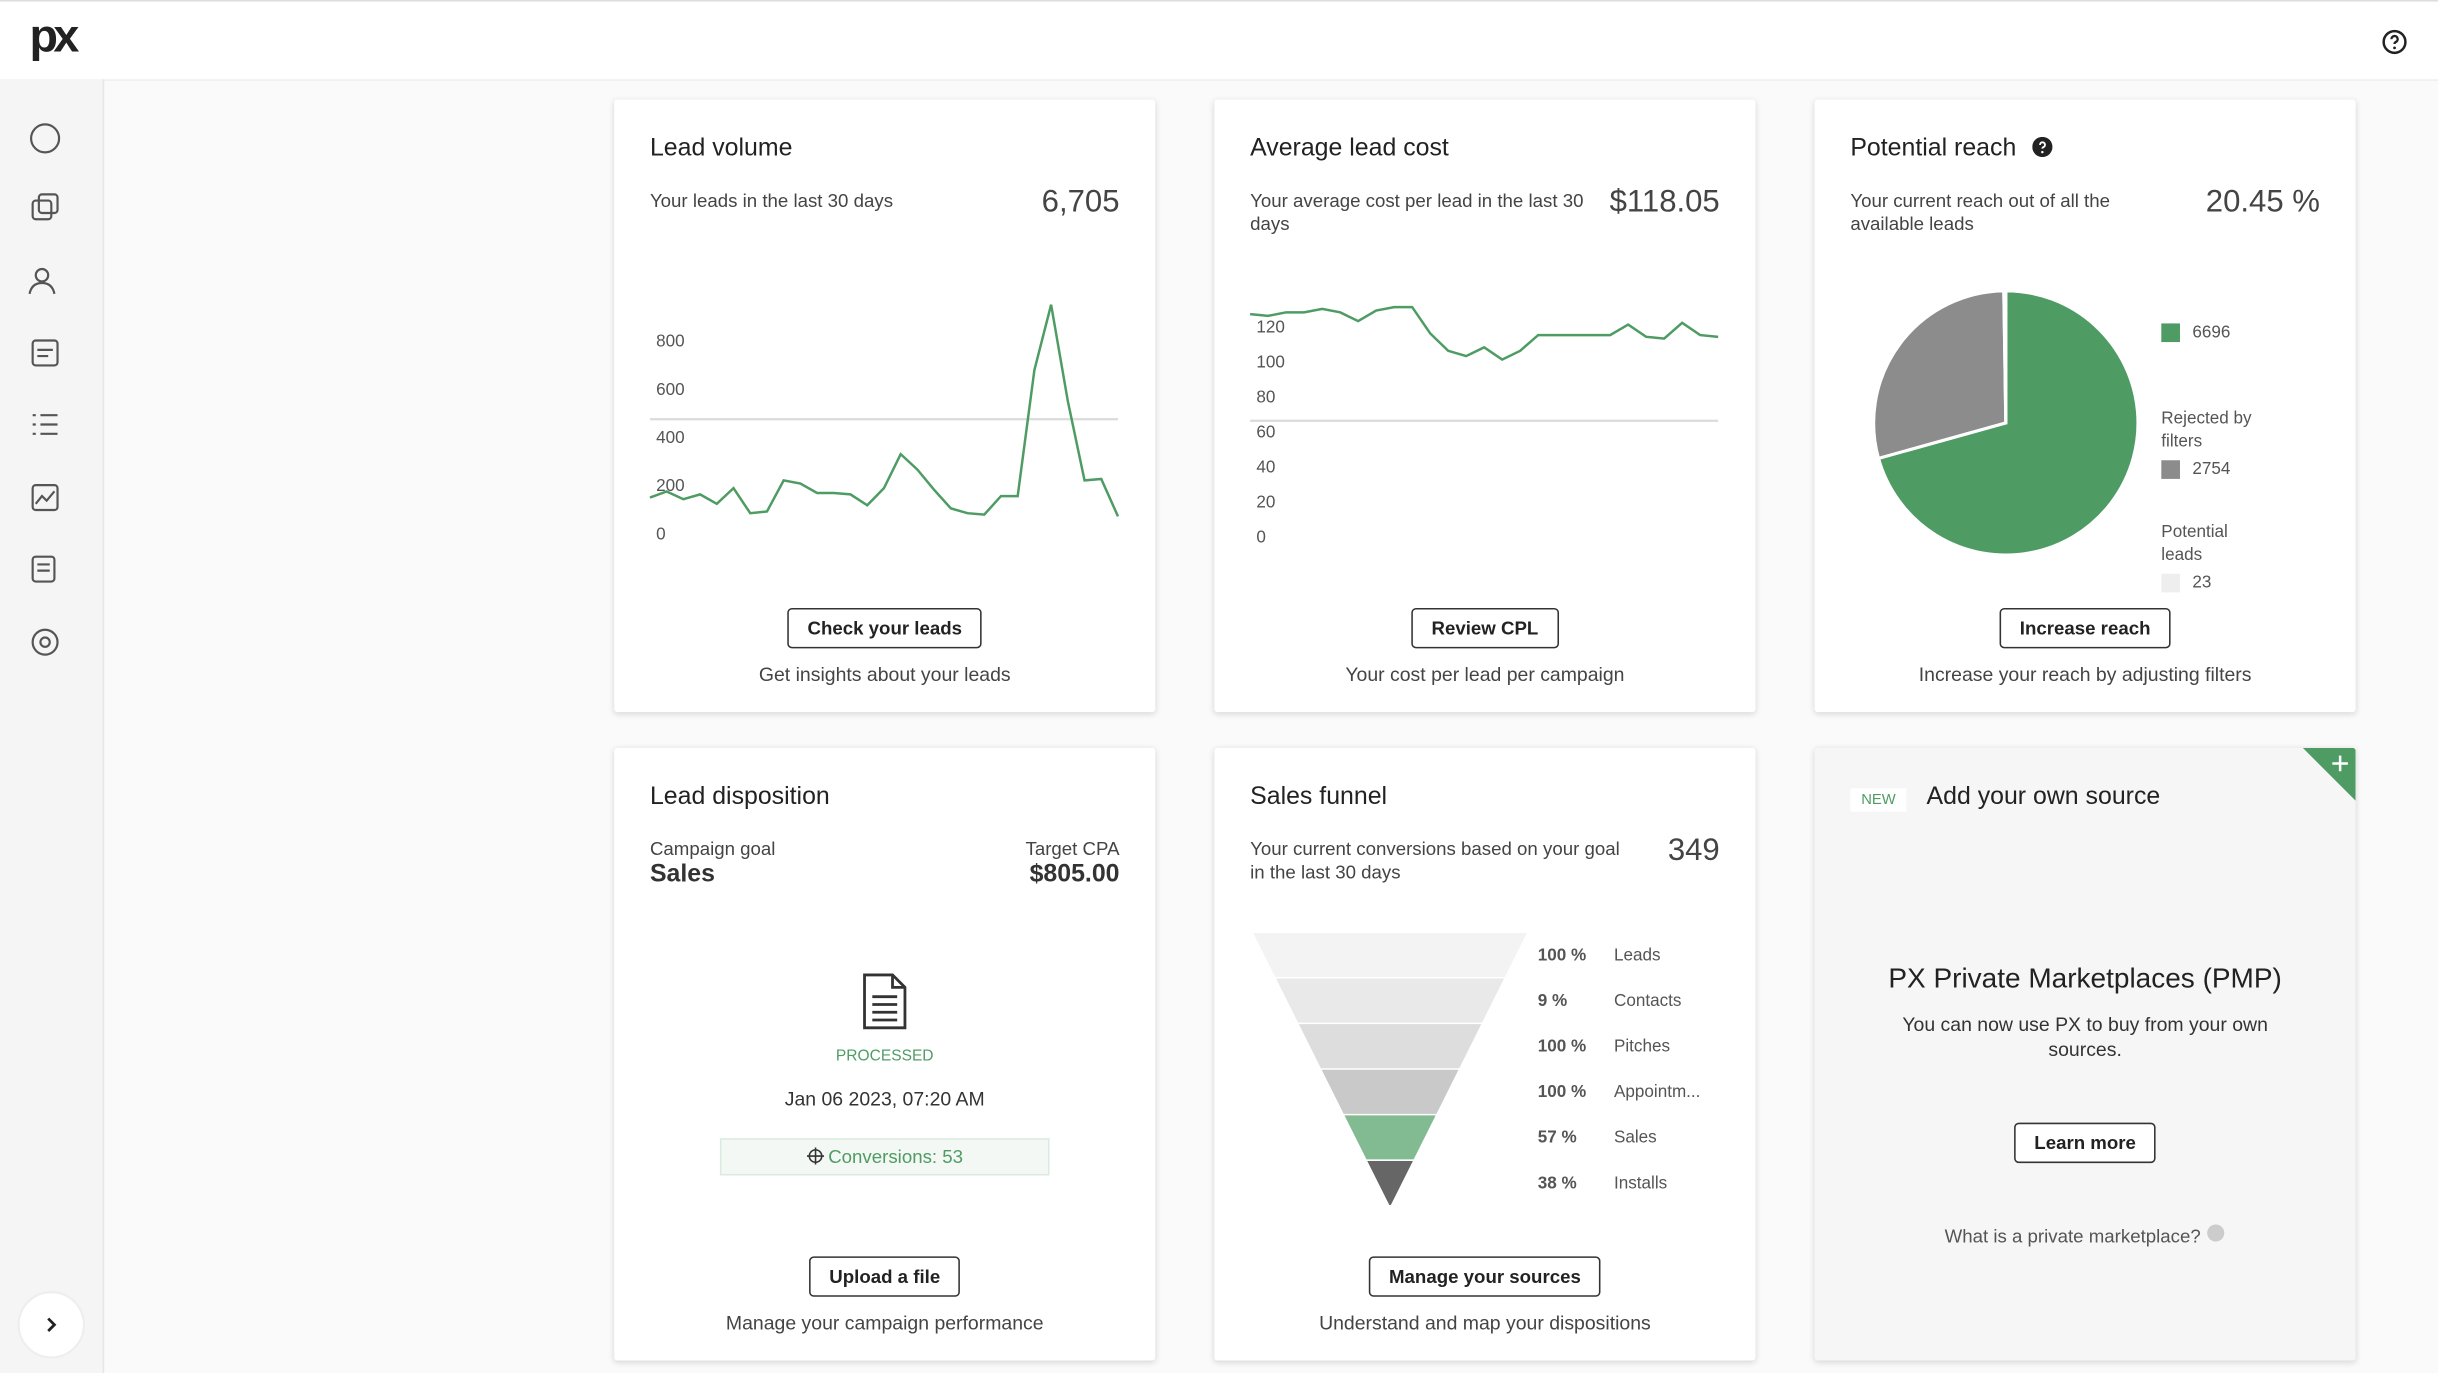 The height and width of the screenshot is (1373, 2438). Describe the element at coordinates (739, 797) in the screenshot. I see `card-title: Lead disposition` at that location.